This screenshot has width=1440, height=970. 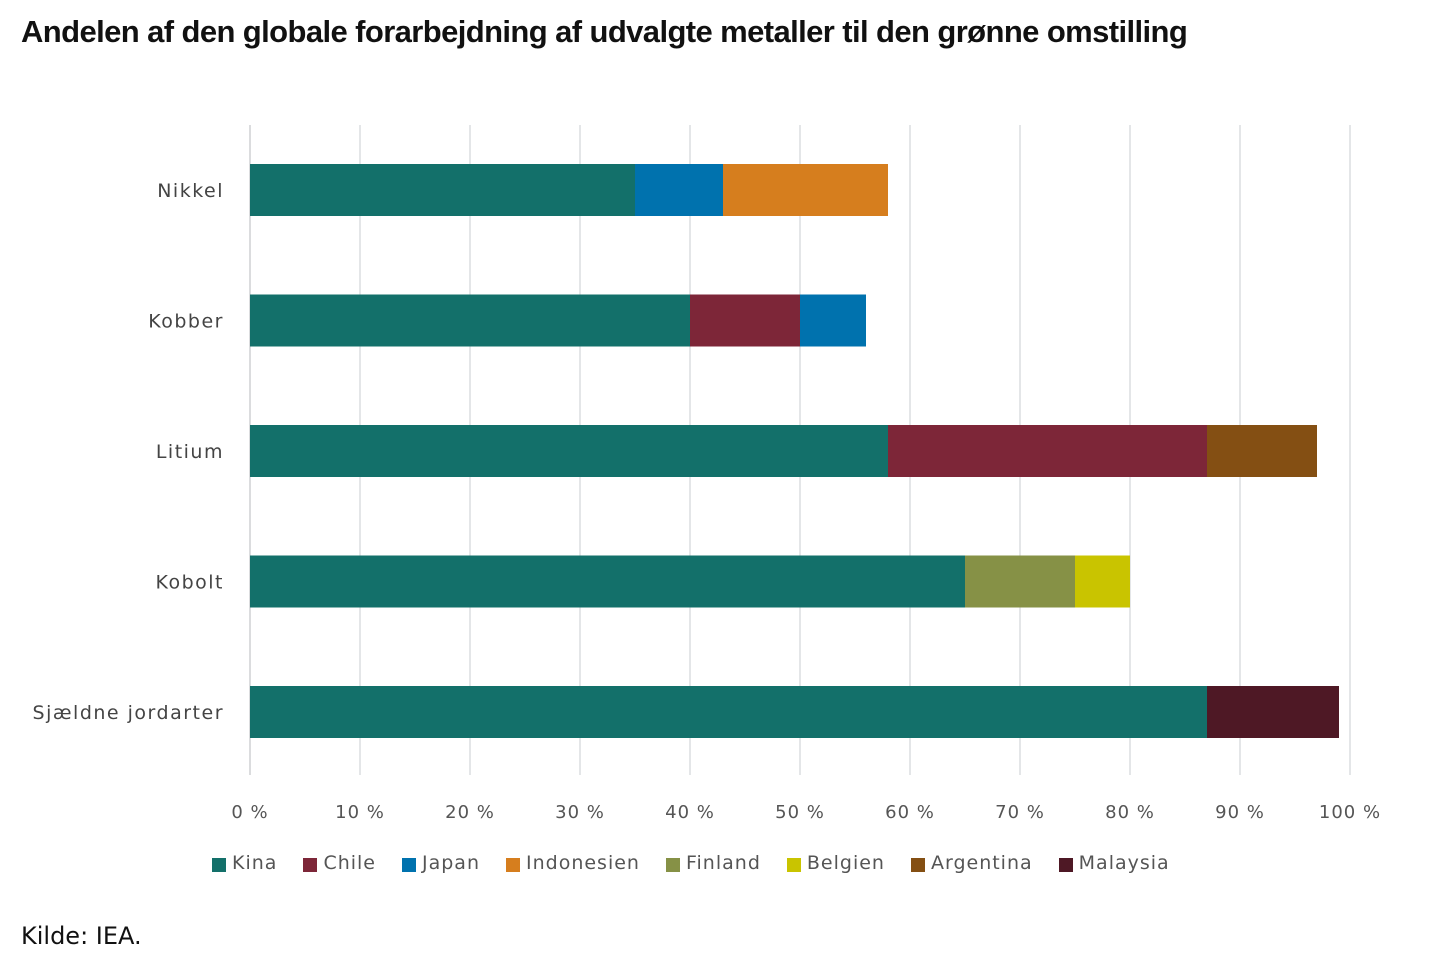 I want to click on legend-item: Belgien, so click(x=835, y=863).